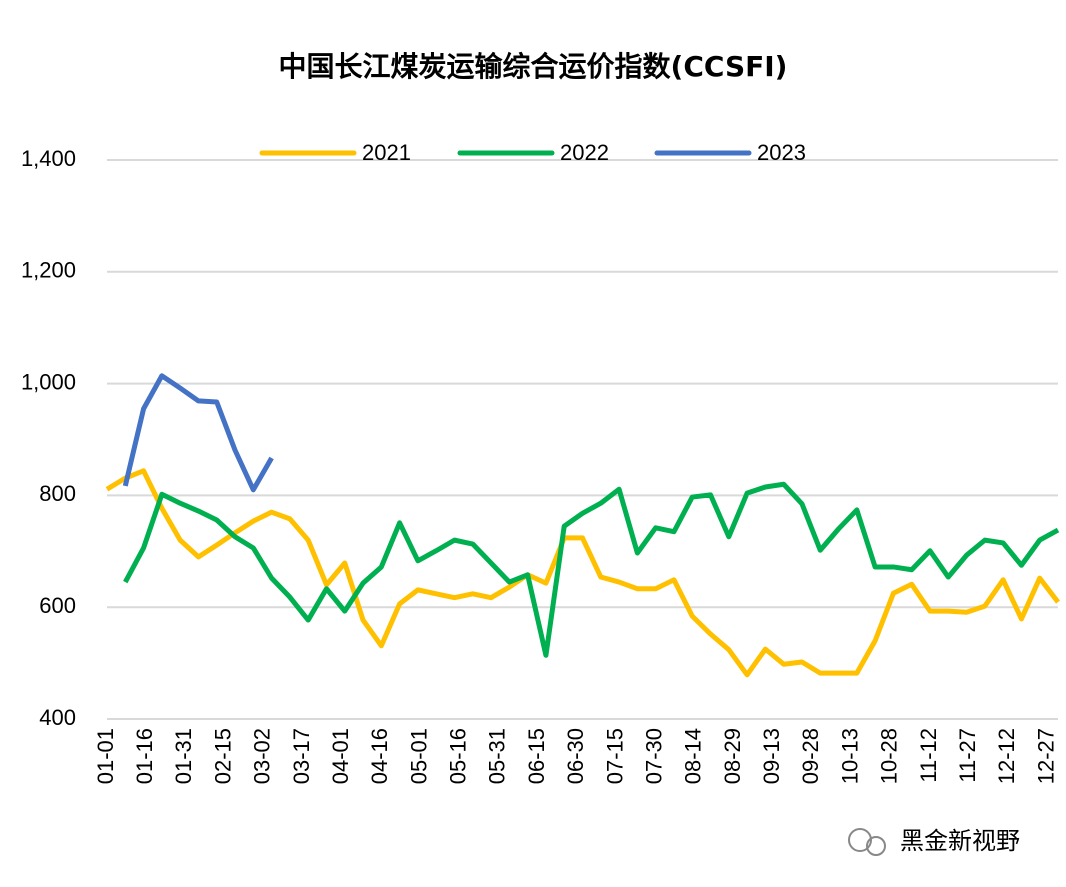  Describe the element at coordinates (614, 756) in the screenshot. I see `x-tick-label: 07-15` at that location.